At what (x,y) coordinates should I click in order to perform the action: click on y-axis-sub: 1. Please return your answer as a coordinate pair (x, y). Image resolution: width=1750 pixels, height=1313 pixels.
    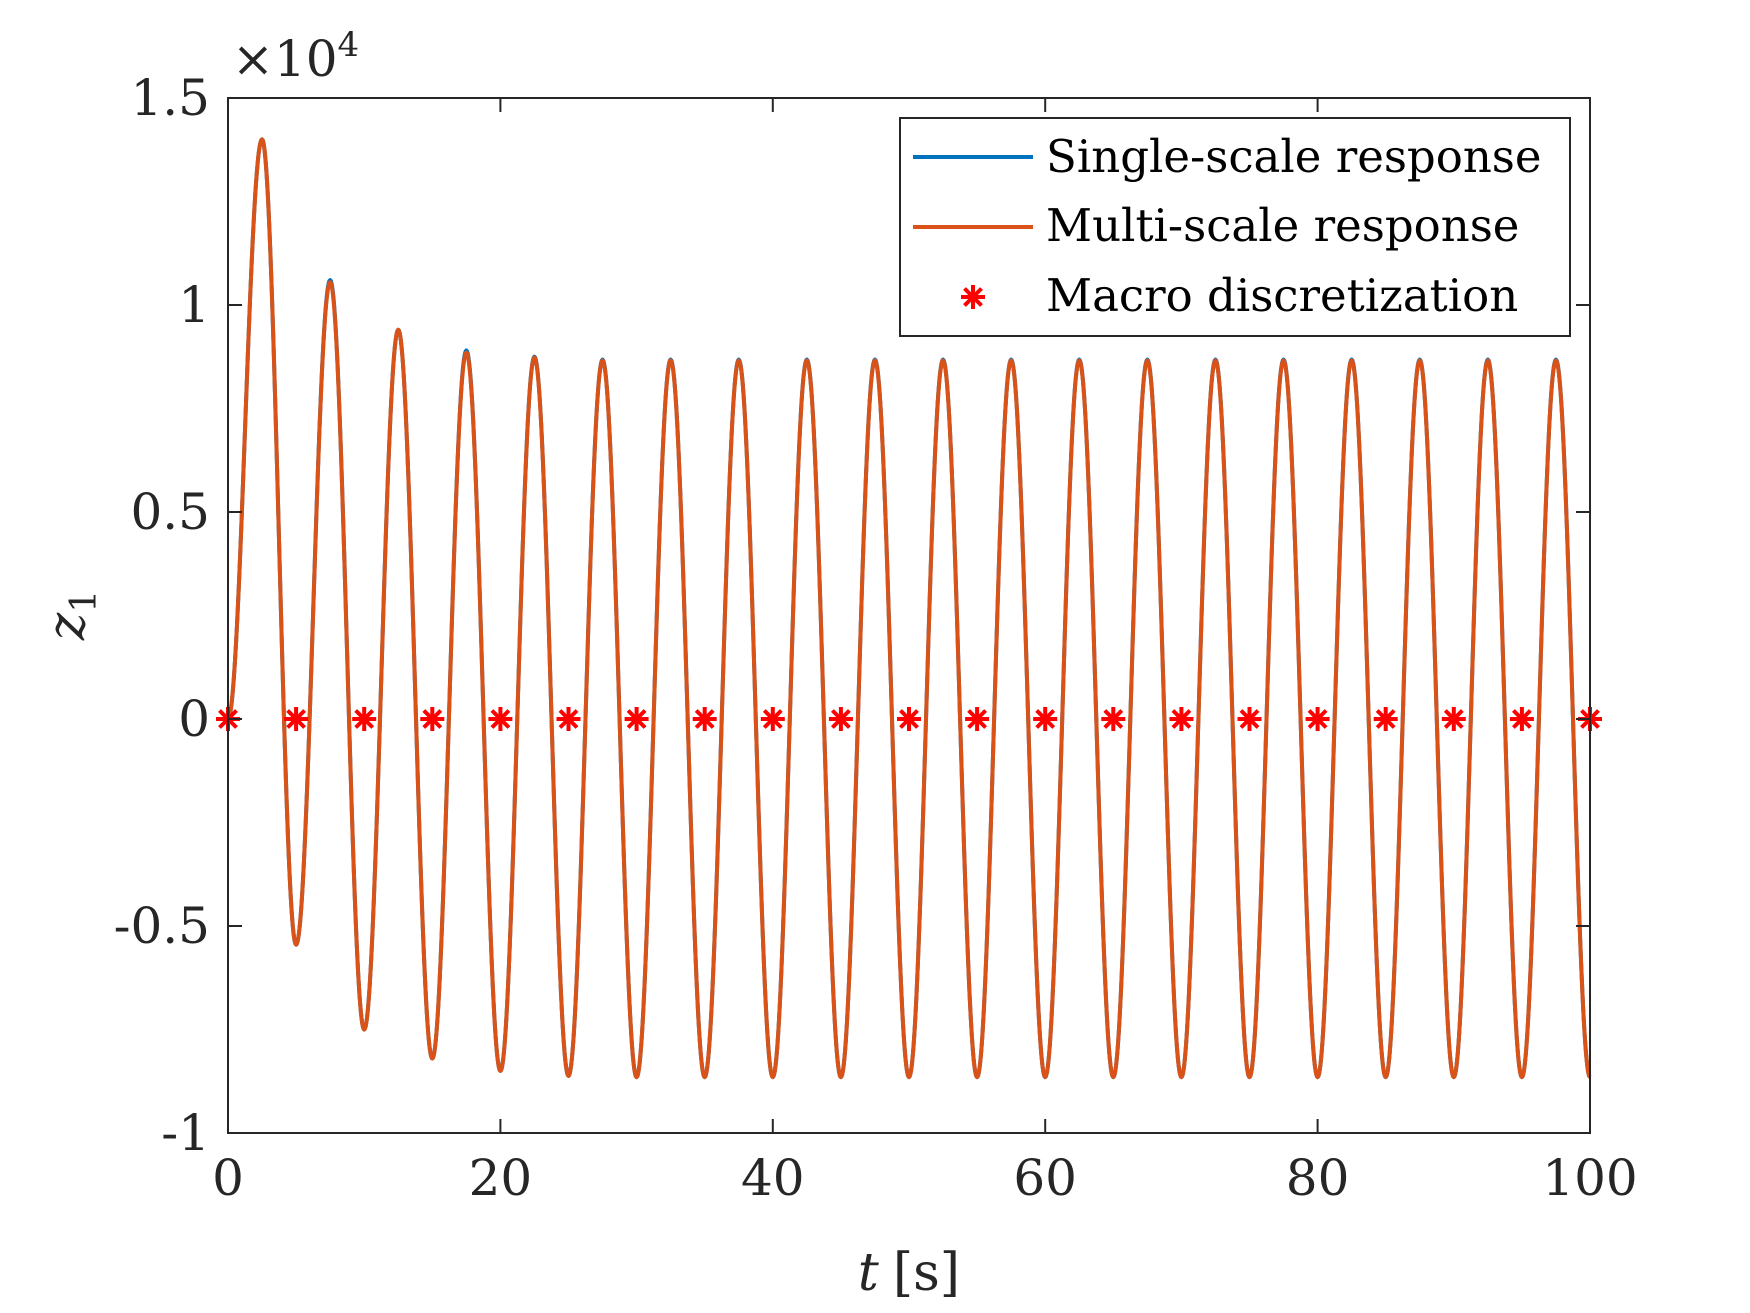
    Looking at the image, I should click on (84, 601).